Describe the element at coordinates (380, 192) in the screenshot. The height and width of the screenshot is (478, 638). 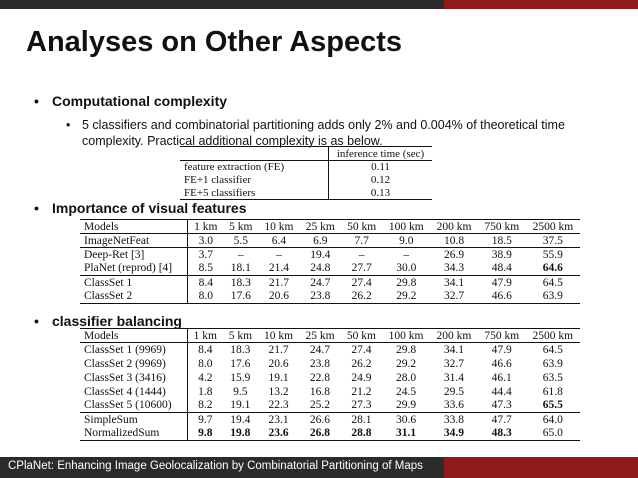
I see `table-cell: 0.13` at that location.